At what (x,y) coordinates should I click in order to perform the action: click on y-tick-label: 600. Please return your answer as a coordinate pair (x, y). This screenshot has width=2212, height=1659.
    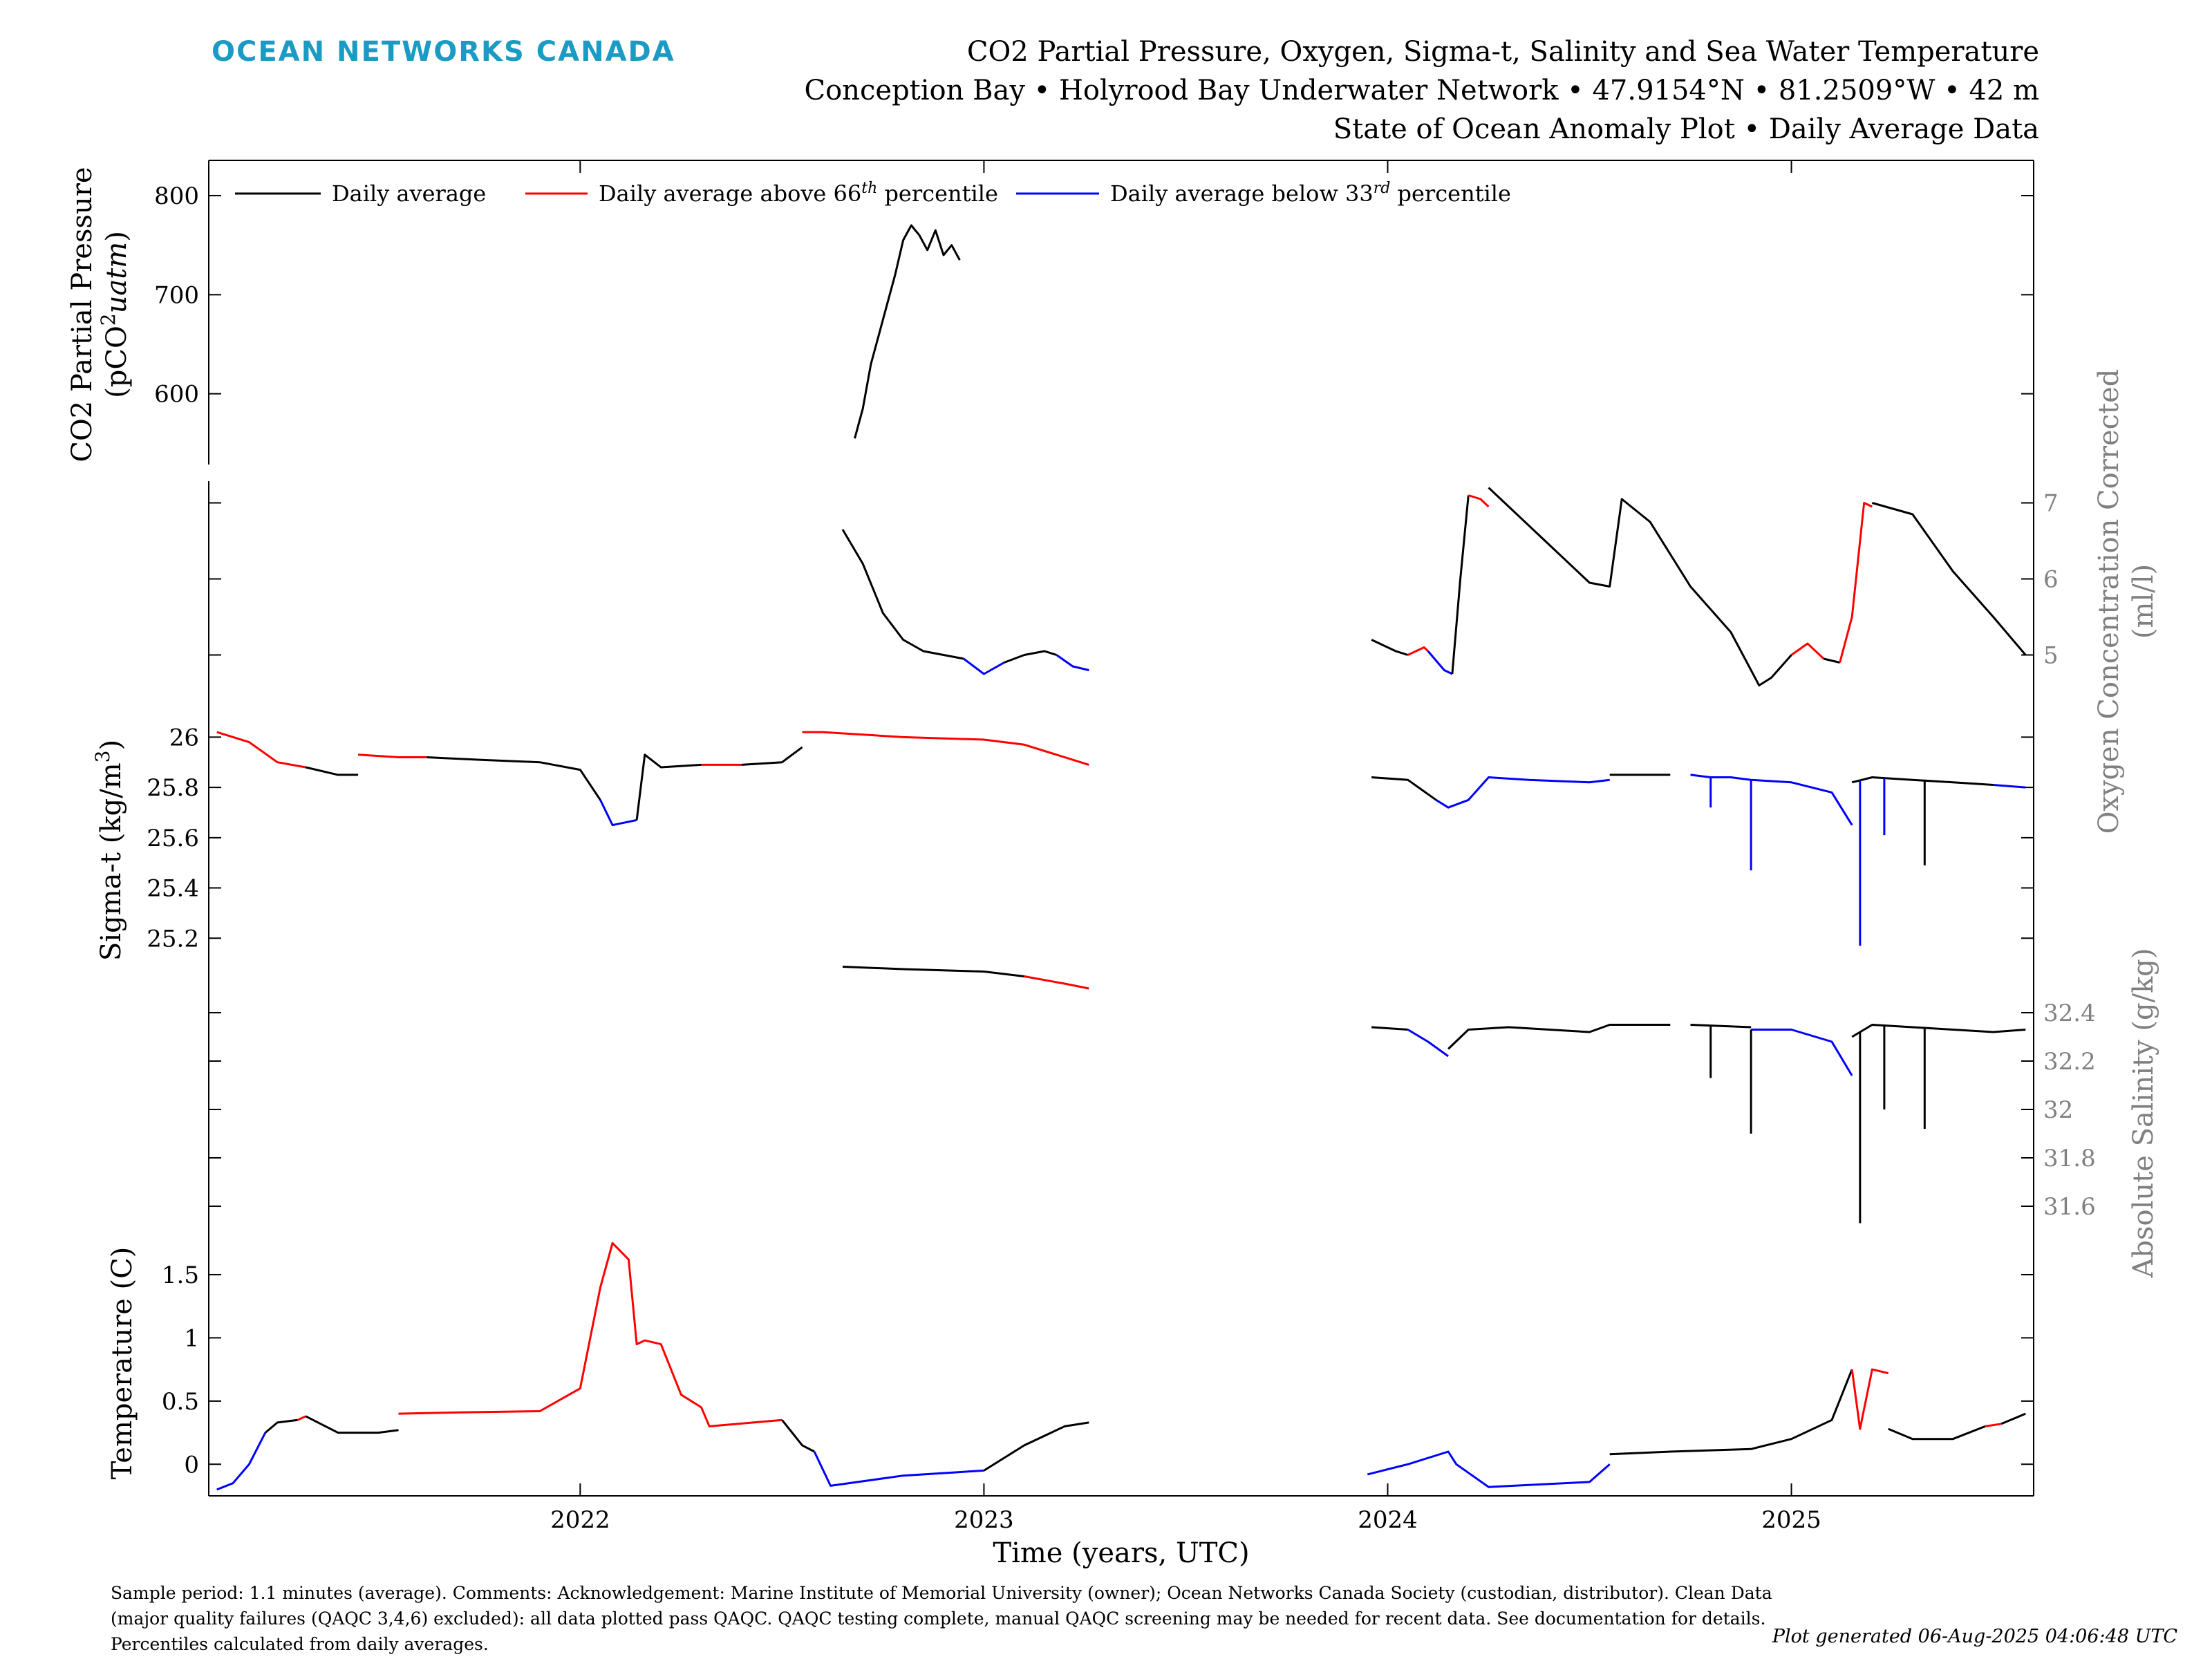
    Looking at the image, I should click on (176, 395).